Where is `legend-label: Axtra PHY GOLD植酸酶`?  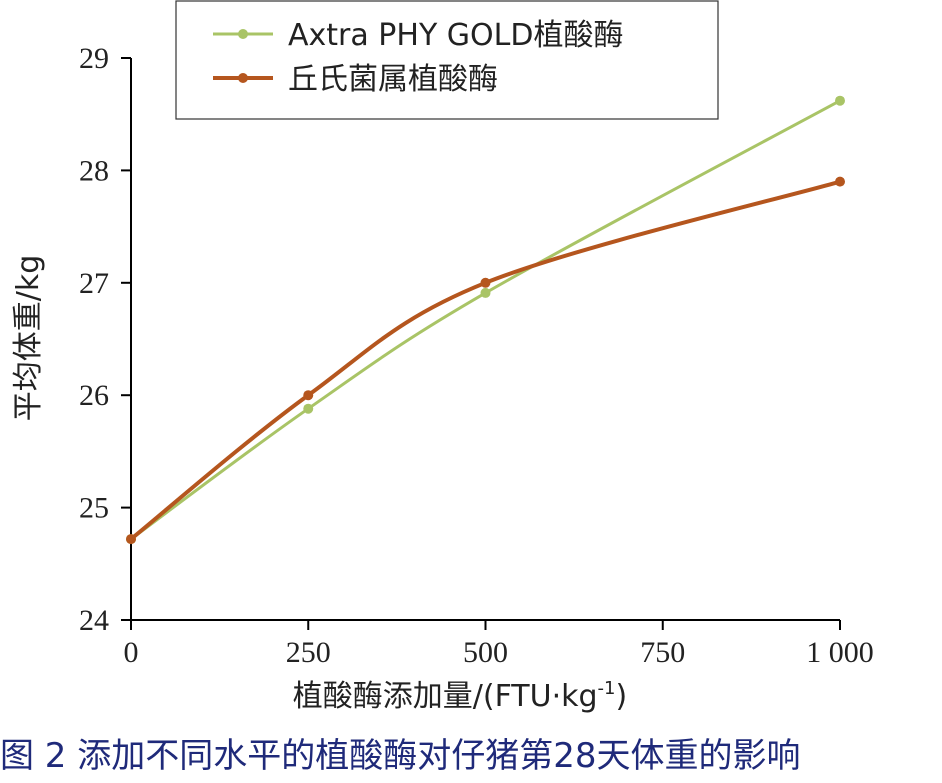 legend-label: Axtra PHY GOLD植酸酶 is located at coordinates (455, 35).